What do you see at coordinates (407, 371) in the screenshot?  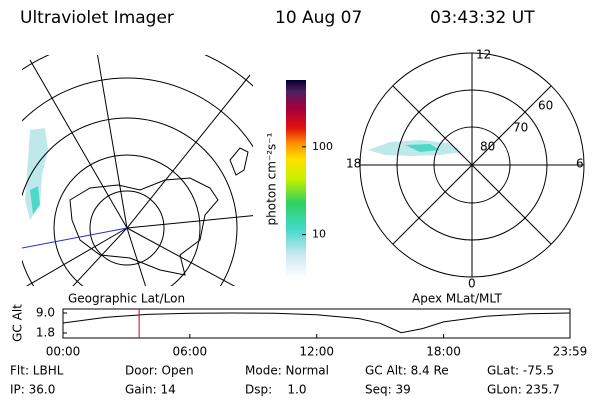 I see `status-field: GC Alt: 8.4 Re` at bounding box center [407, 371].